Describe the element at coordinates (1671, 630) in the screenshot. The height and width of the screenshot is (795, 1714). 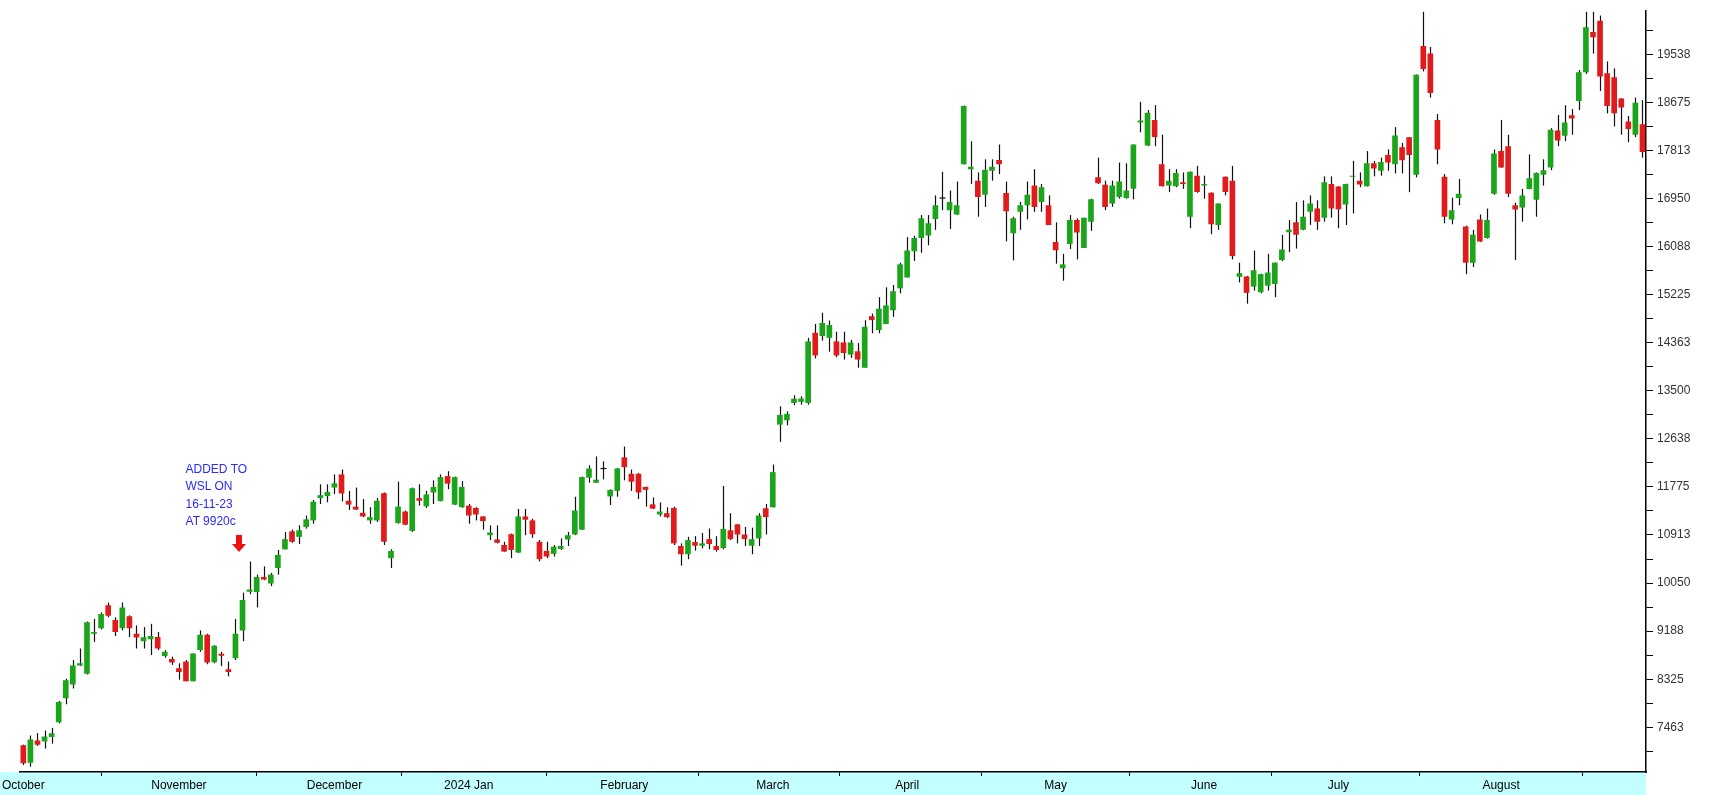
I see `y-tick-label: 9188` at that location.